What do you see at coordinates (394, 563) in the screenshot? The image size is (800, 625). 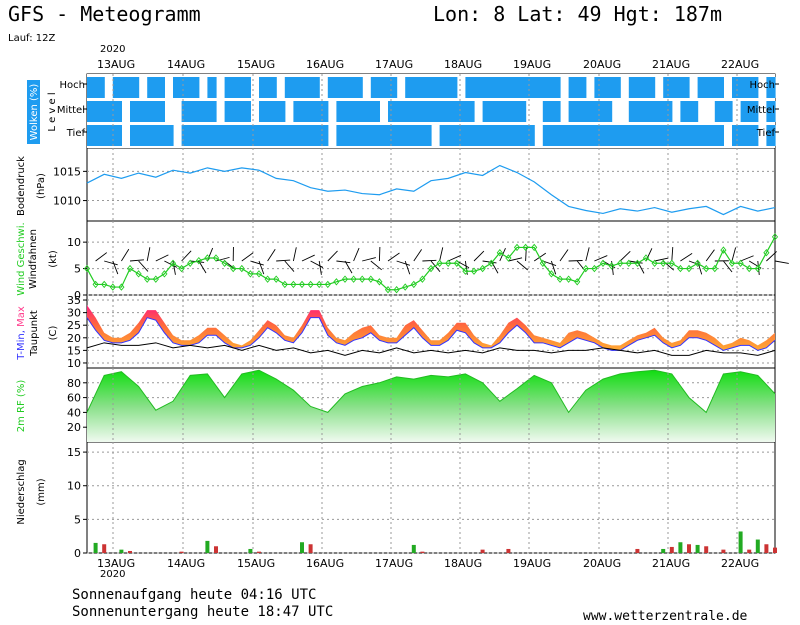 I see `day-label-bottom: 17AUG` at bounding box center [394, 563].